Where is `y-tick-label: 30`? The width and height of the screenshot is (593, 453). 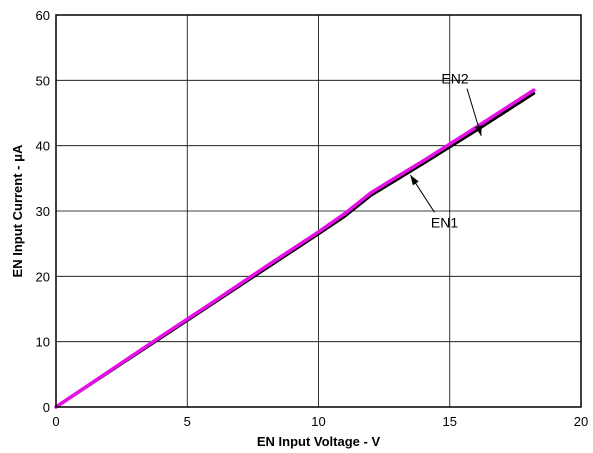 y-tick-label: 30 is located at coordinates (43, 211).